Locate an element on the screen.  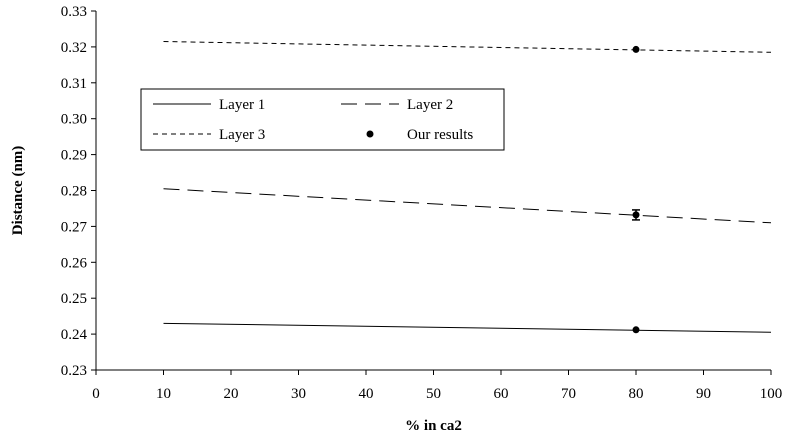
x-tick-label: 50 is located at coordinates (433, 394).